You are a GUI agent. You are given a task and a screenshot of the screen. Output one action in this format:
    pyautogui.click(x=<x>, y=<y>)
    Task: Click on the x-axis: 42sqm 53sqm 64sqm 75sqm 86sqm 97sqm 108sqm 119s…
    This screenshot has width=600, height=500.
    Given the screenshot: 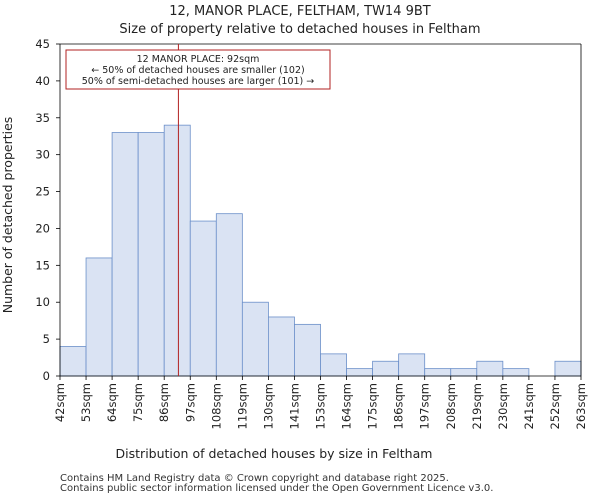 What is the action you would take?
    pyautogui.click(x=320, y=402)
    